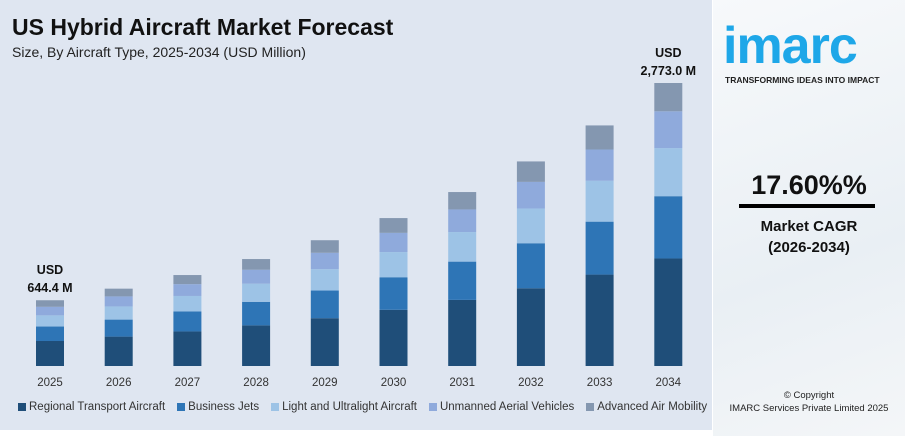  What do you see at coordinates (531, 383) in the screenshot?
I see `x-tick-label: 2032` at bounding box center [531, 383].